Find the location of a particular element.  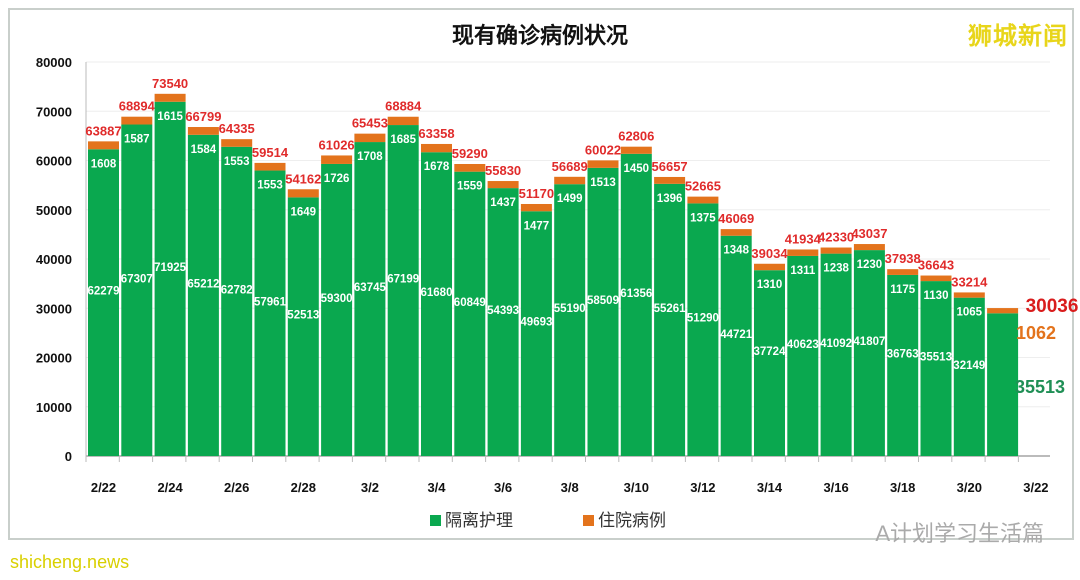

total-label: 42330 is located at coordinates (836, 237).